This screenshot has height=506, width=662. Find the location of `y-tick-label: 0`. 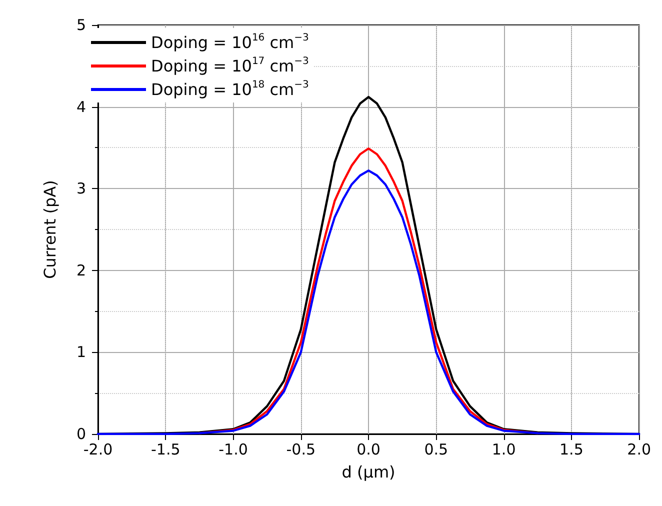

y-tick-label: 0 is located at coordinates (81, 434).